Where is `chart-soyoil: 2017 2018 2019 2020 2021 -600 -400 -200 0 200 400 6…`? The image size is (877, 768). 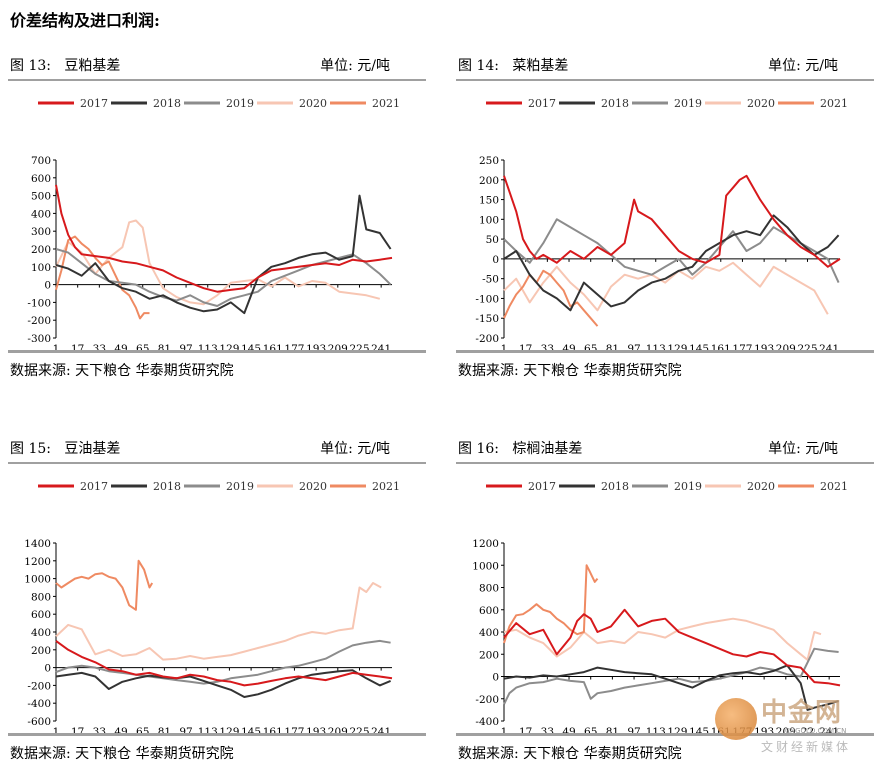
chart-soyoil: 2017 2018 2019 2020 2021 -600 -400 -200 0 200 400 6… is located at coordinates (212, 609).